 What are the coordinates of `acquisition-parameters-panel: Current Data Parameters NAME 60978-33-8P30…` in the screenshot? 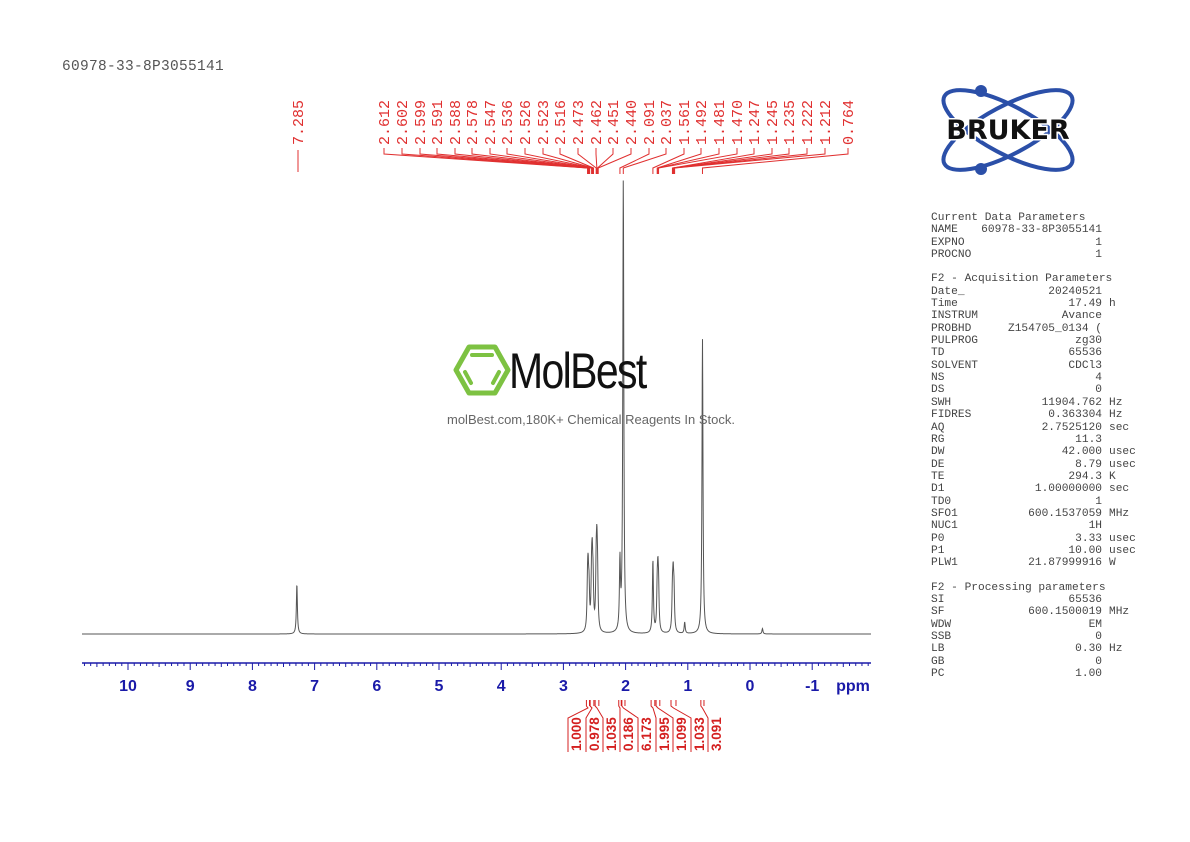 It's located at (1033, 452).